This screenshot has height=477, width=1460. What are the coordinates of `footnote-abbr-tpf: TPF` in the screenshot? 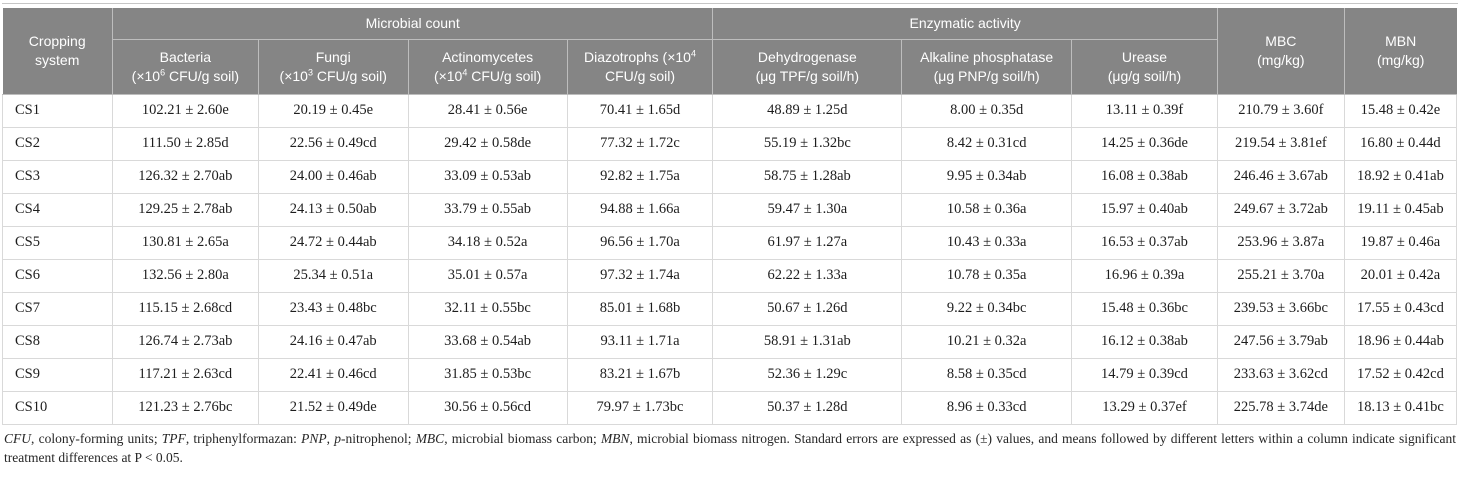 It's located at (173, 438).